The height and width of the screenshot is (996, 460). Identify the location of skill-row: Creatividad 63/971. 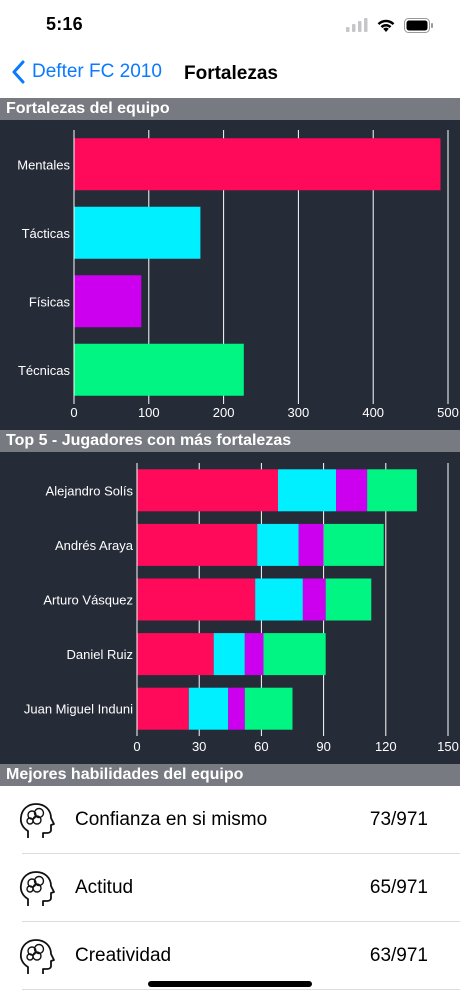
(230, 956).